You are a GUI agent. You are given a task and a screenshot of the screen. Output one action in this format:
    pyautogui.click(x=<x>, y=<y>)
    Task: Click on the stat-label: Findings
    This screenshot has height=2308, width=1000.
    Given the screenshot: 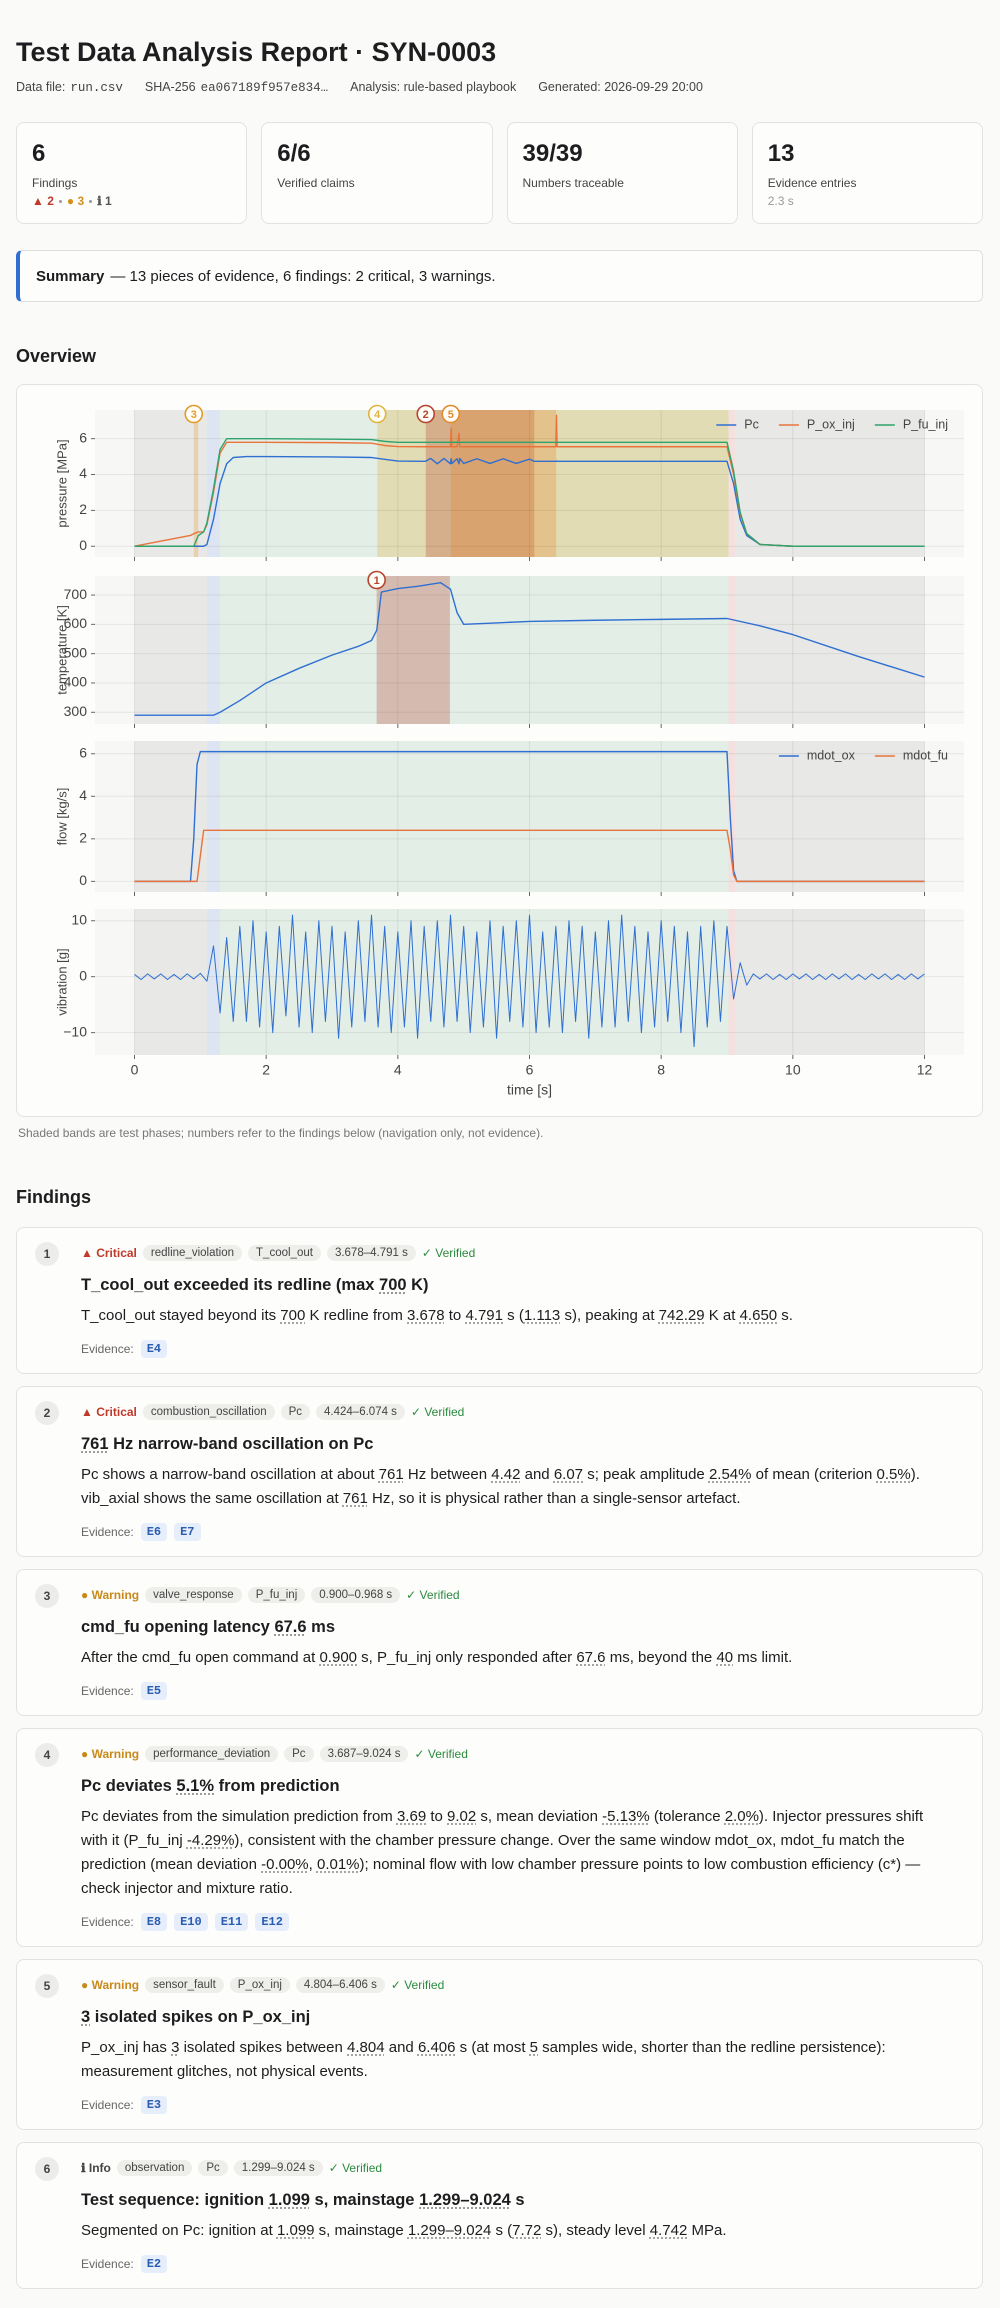 What is the action you would take?
    pyautogui.click(x=55, y=183)
    